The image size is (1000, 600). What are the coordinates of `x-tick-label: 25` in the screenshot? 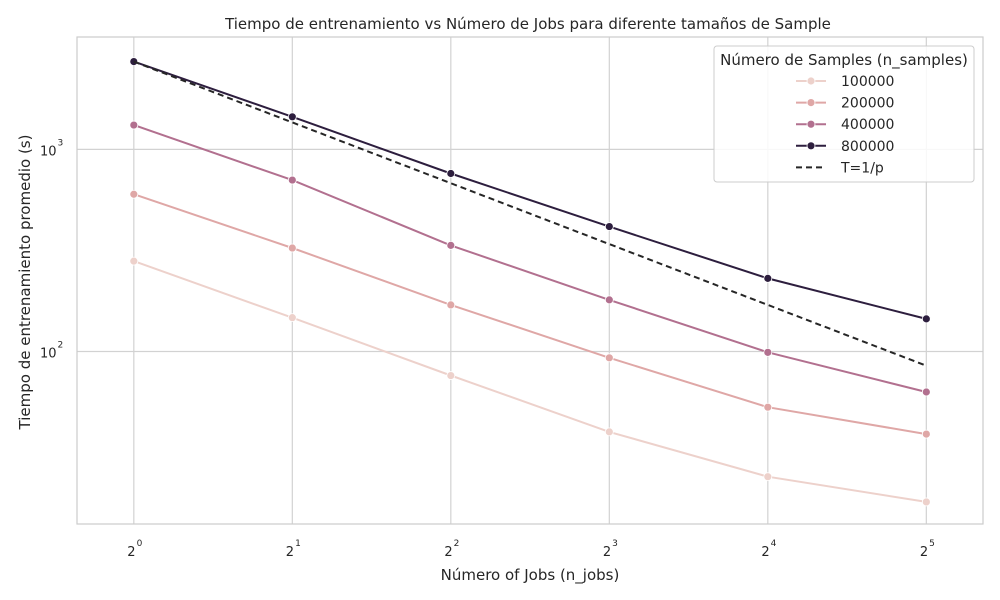 It's located at (927, 549).